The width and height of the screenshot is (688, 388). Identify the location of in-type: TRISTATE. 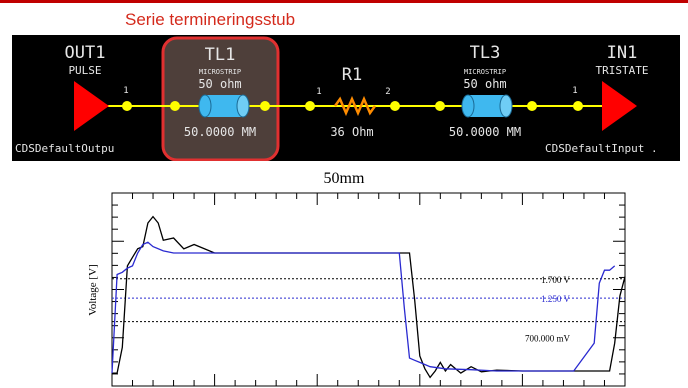
(622, 70).